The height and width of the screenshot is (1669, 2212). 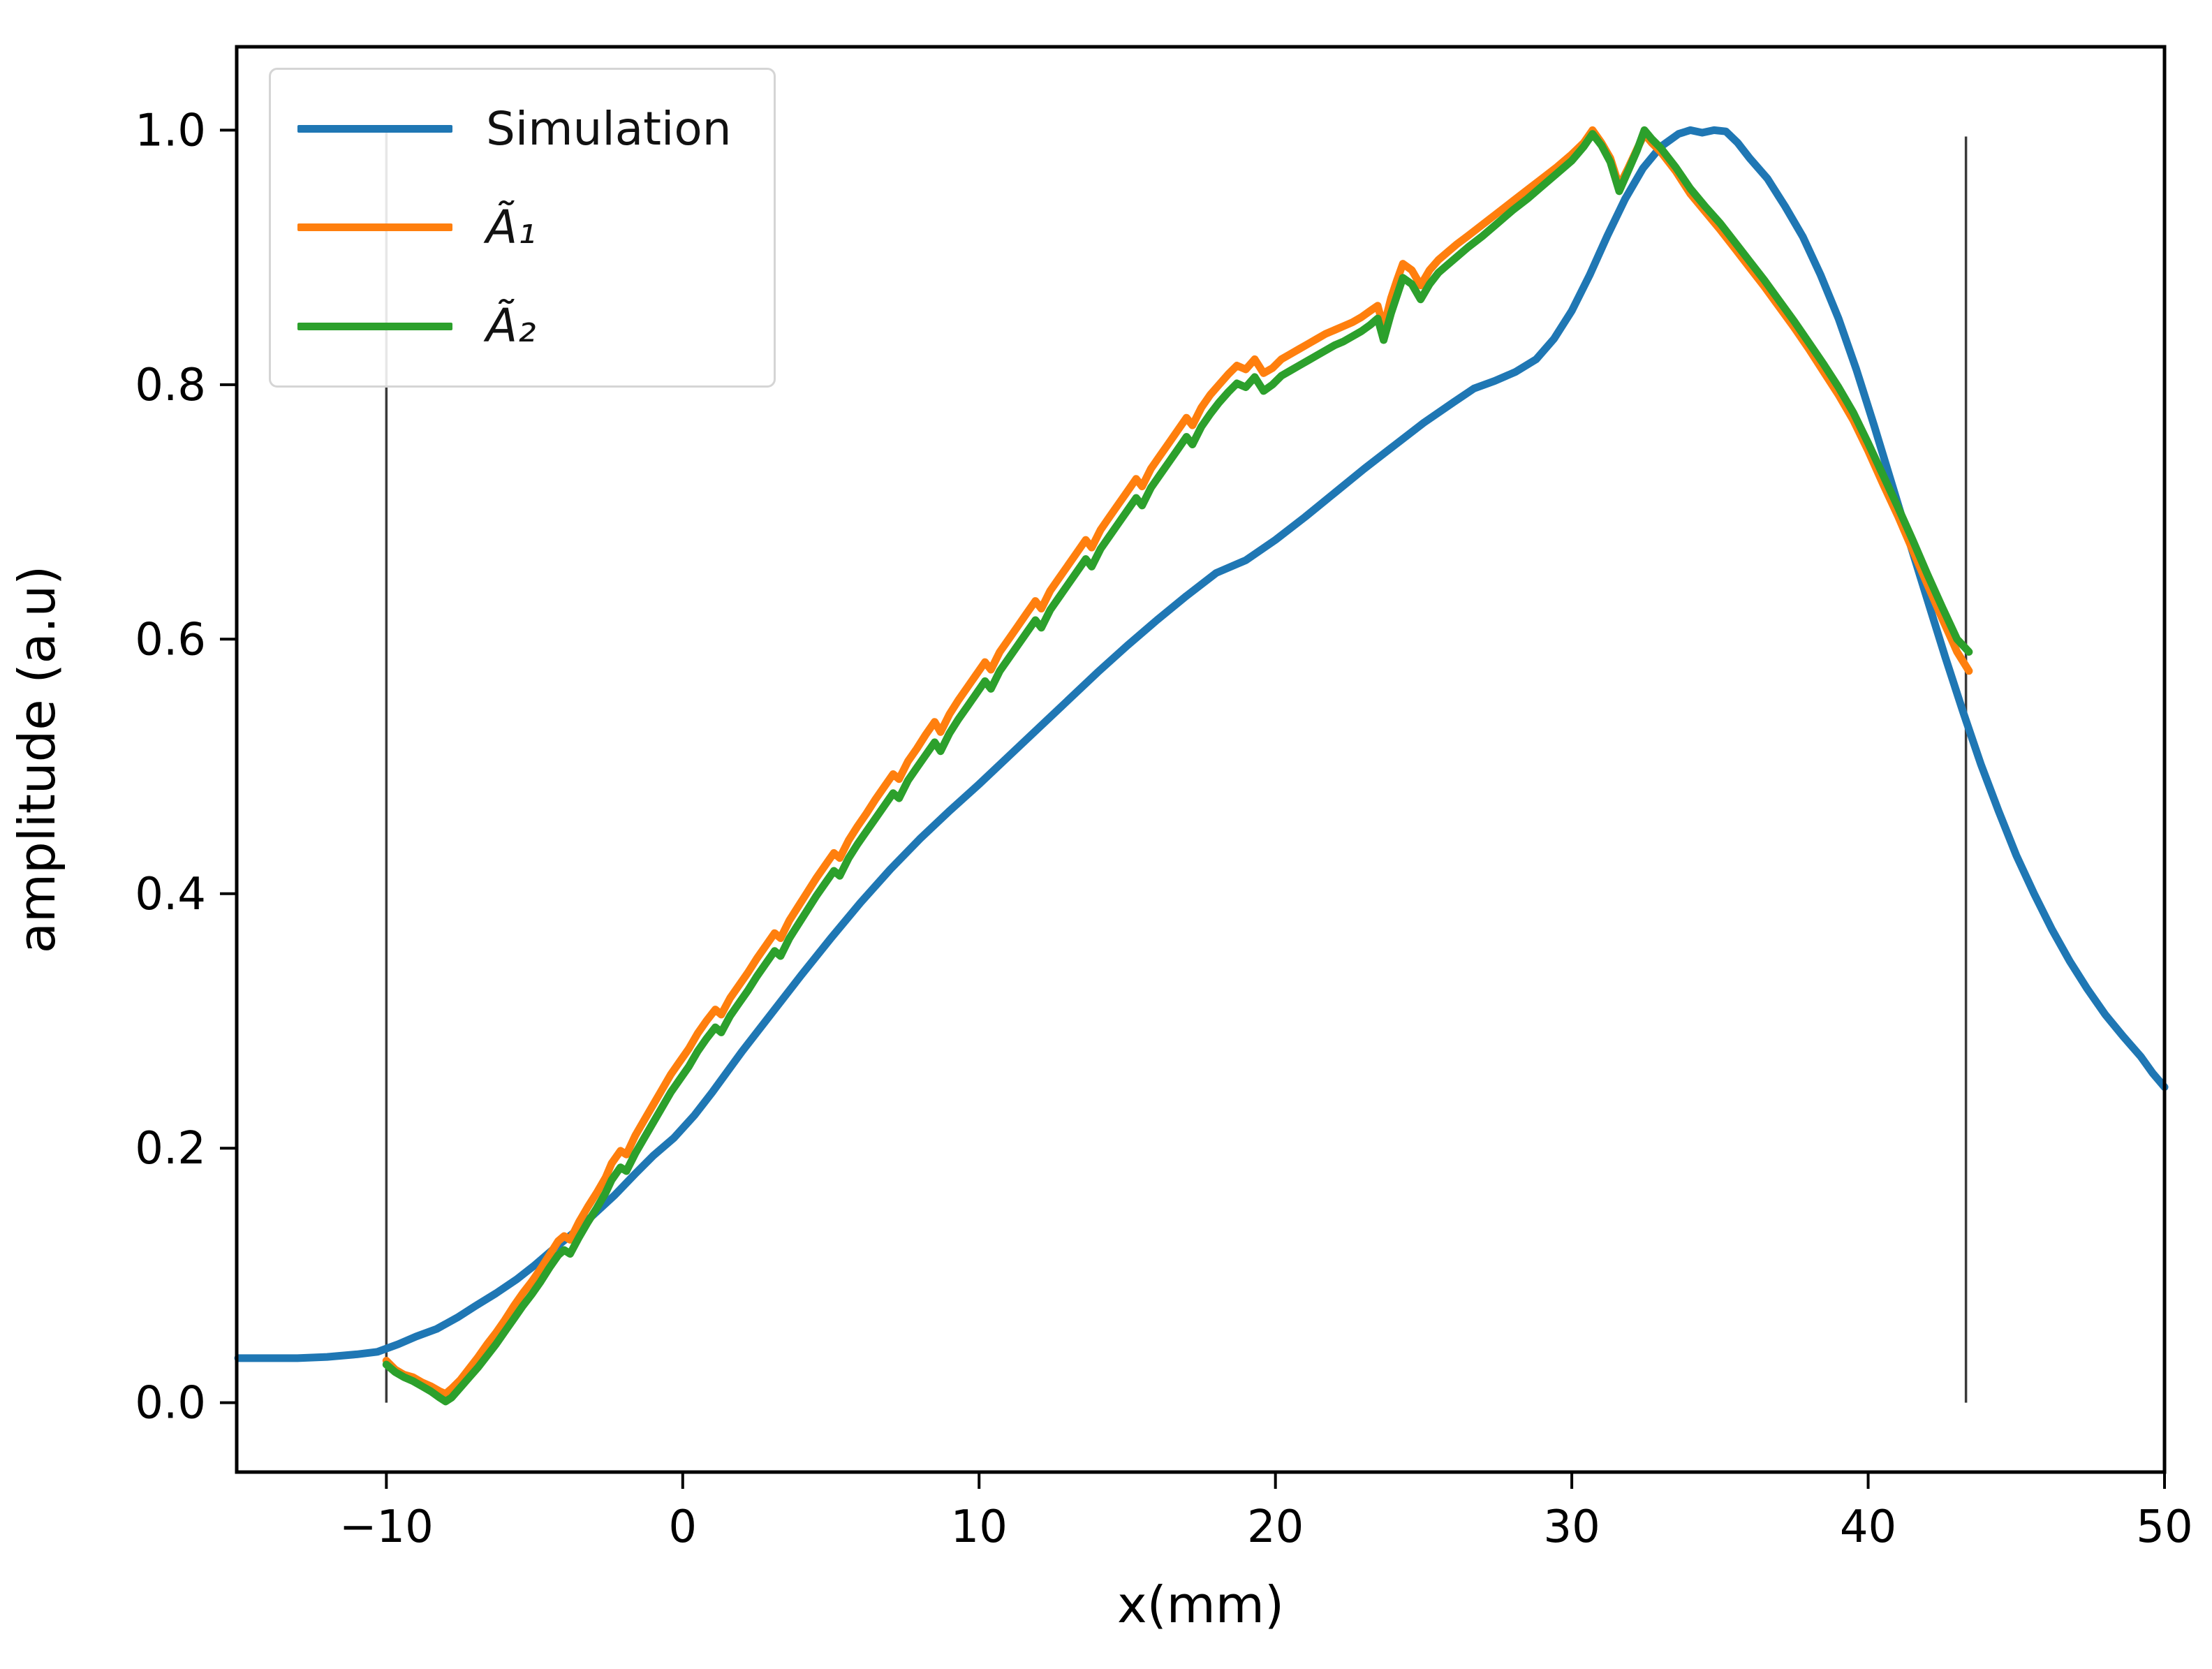 I want to click on legend-item-a1: Ã₁, so click(x=535, y=228).